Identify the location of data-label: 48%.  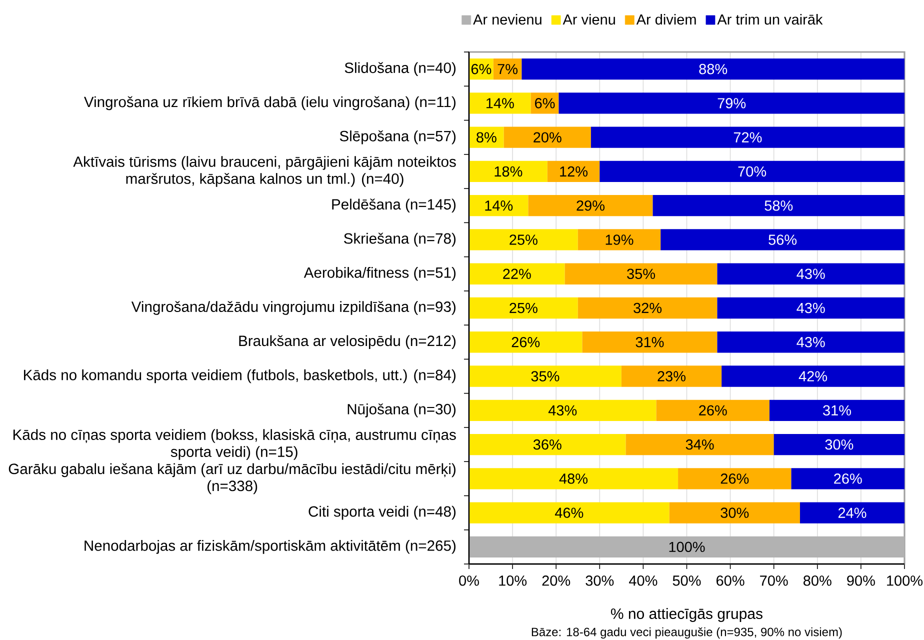
(573, 479).